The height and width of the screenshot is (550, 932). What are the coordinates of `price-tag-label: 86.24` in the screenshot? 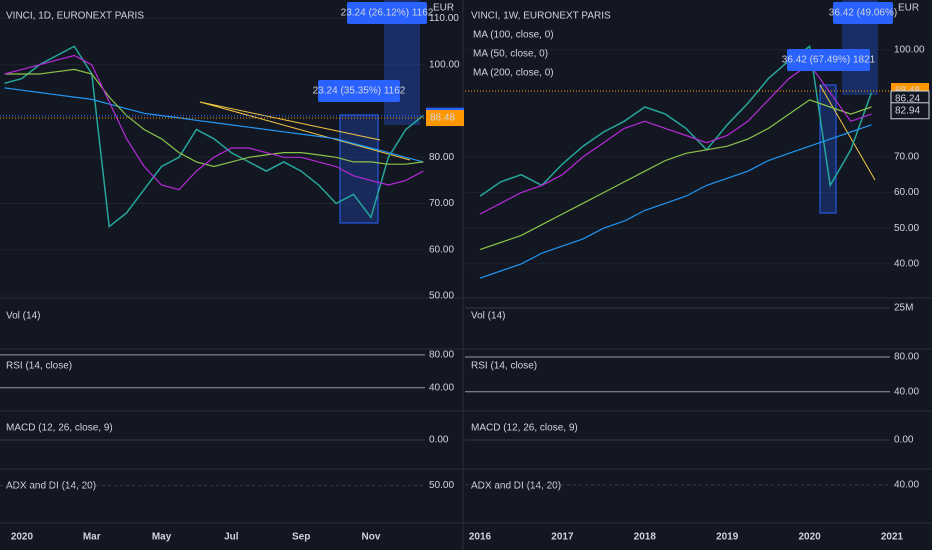 It's located at (907, 99).